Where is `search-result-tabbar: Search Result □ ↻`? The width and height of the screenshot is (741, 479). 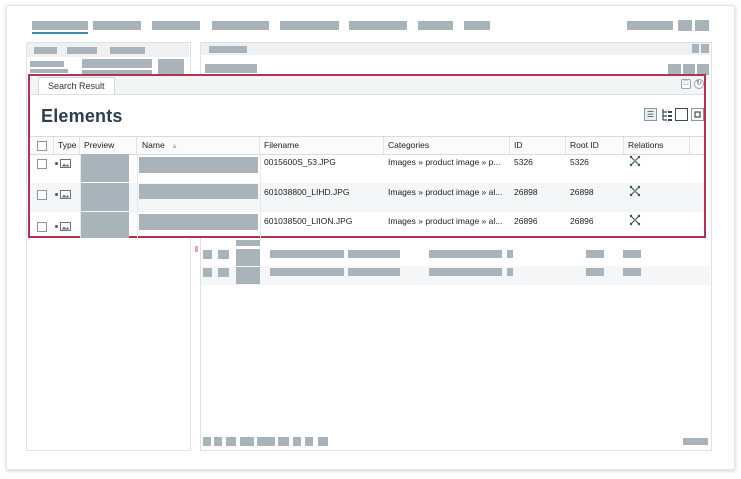
search-result-tabbar: Search Result □ ↻ is located at coordinates (367, 85).